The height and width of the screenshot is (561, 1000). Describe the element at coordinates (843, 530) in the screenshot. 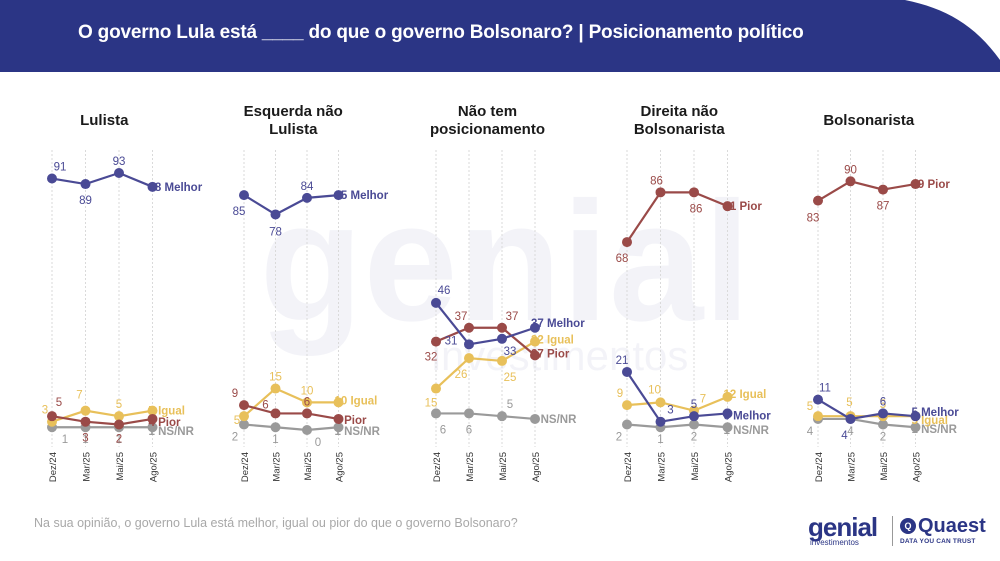

I see `genial-logo: genial investimentos` at that location.